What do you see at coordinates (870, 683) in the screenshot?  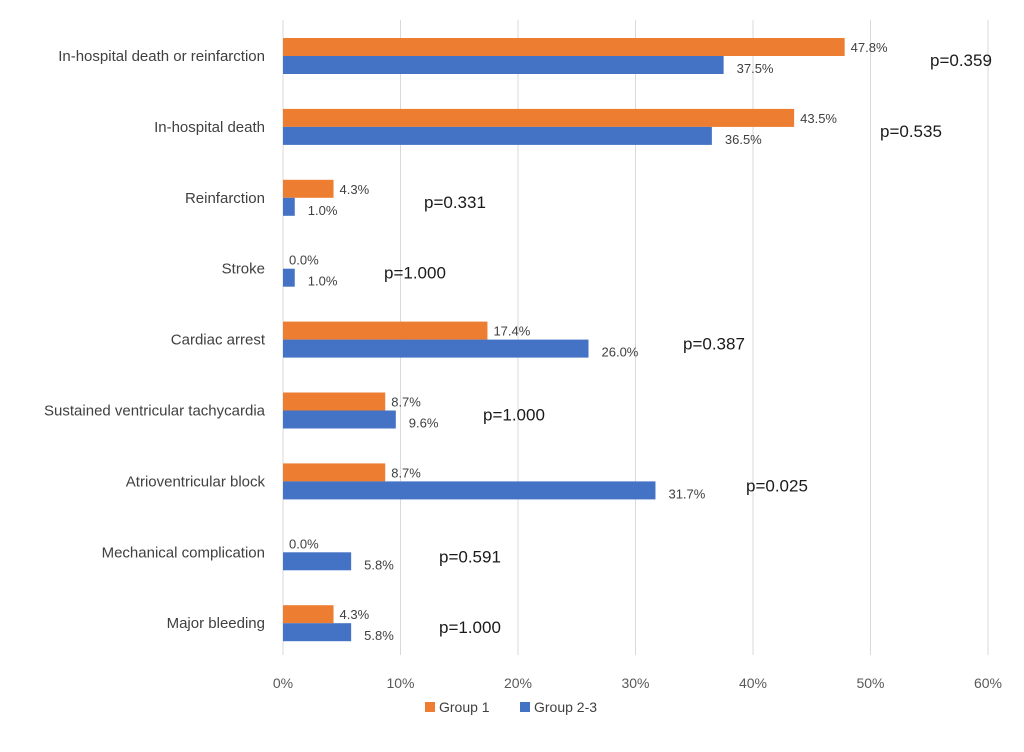 I see `x-tick-label: 50%` at bounding box center [870, 683].